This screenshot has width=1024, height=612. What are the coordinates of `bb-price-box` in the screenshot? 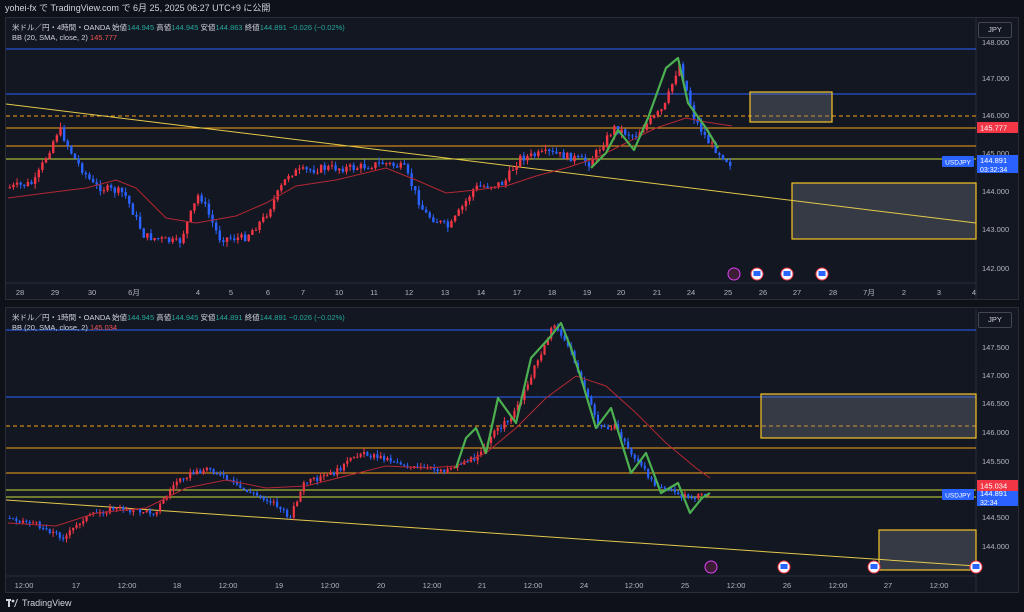 It's located at (997, 485).